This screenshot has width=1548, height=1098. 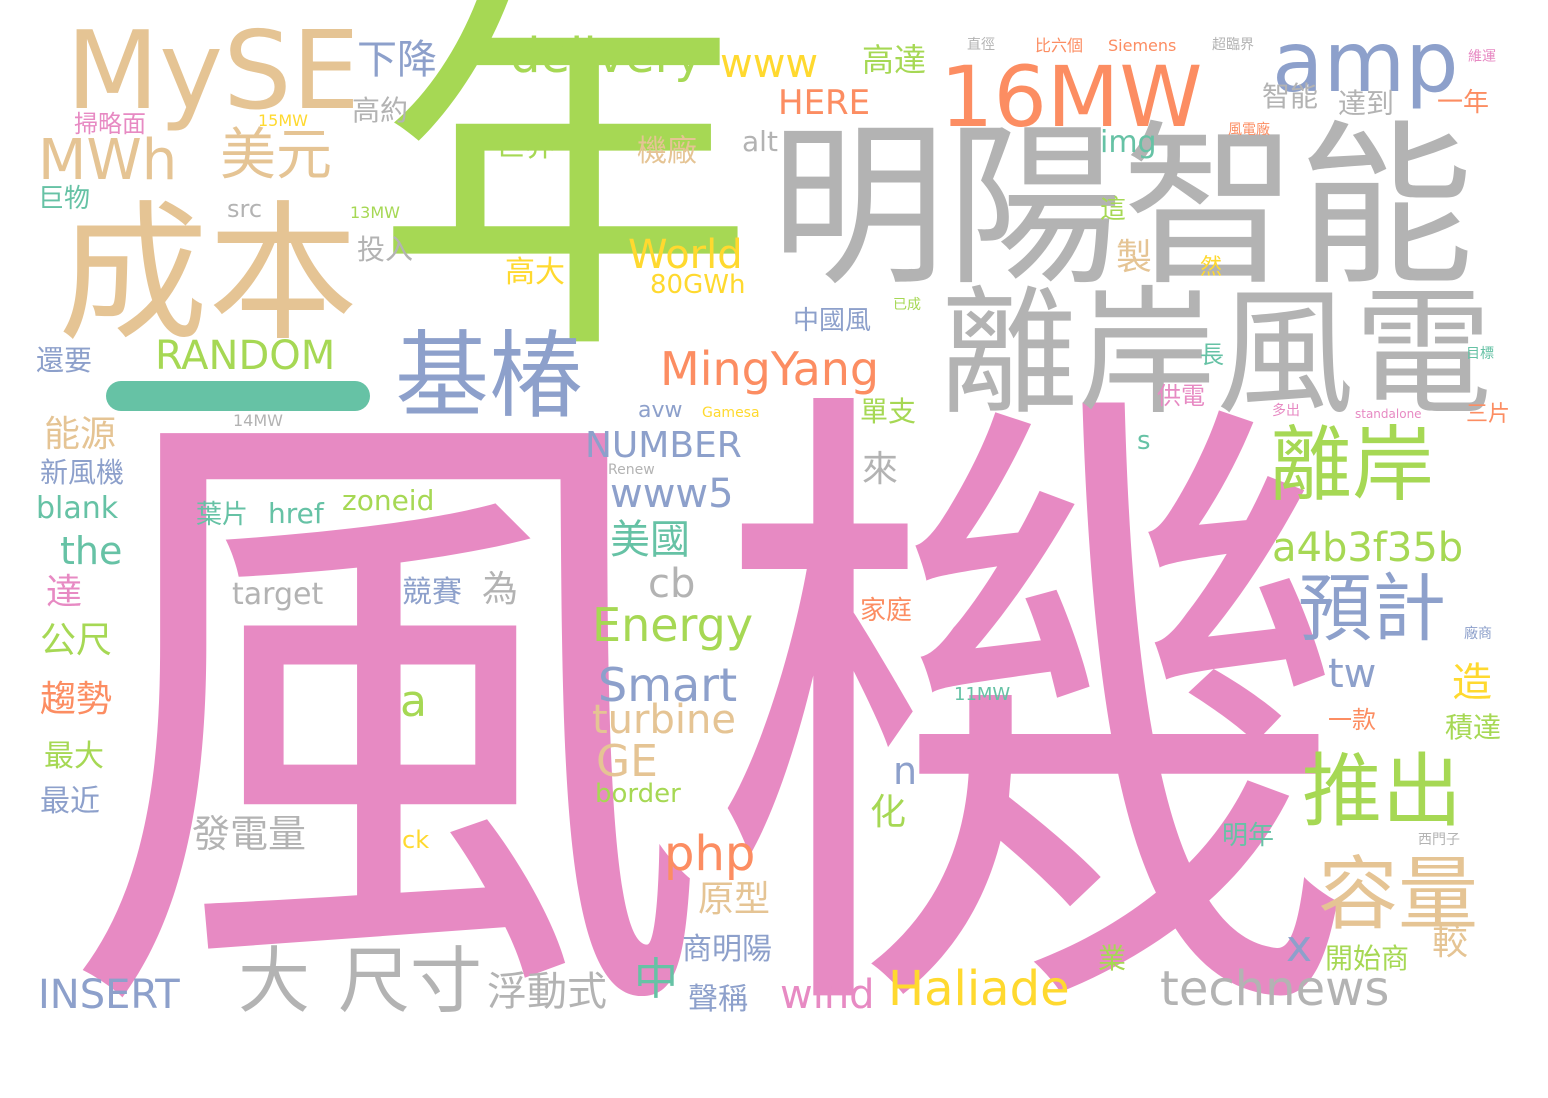 I want to click on word-here: HERE, so click(x=824, y=103).